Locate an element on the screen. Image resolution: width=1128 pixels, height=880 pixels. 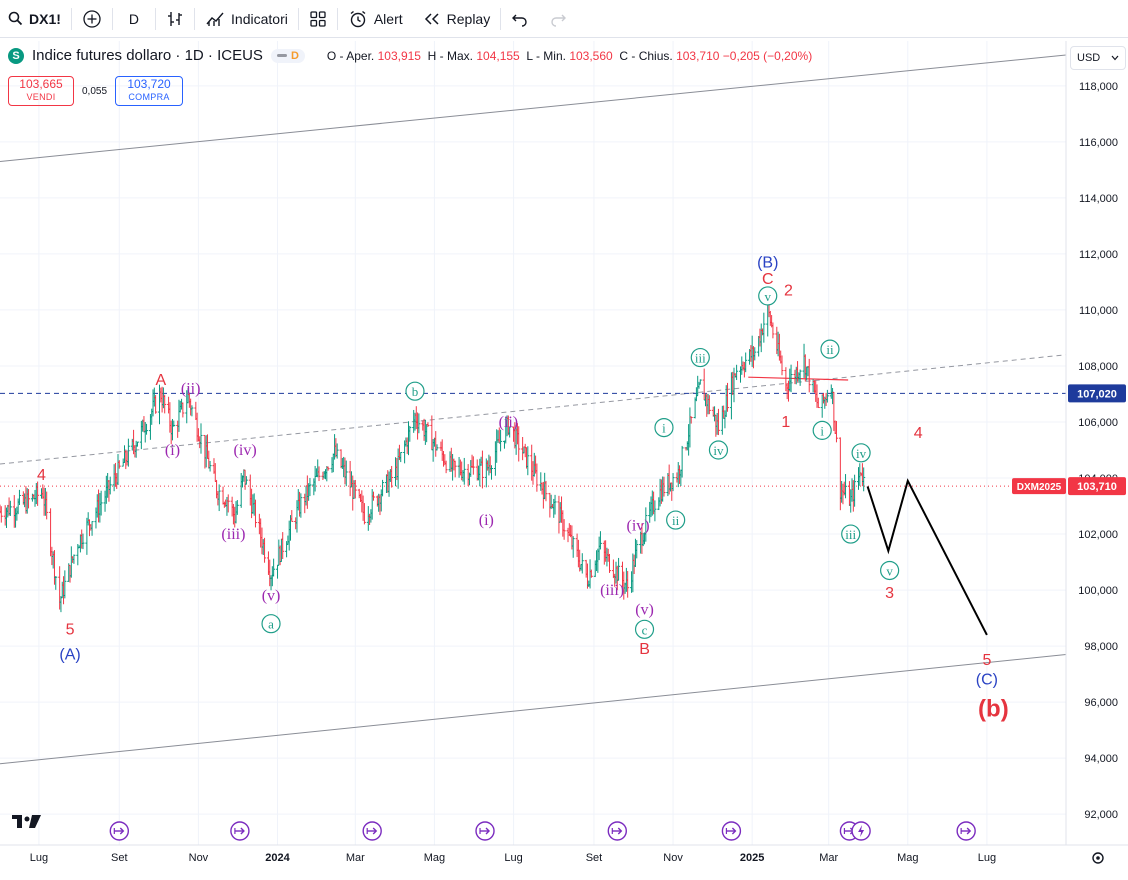
chart-title: Indice futures dollaro · 1D · ICEUS is located at coordinates (147, 55).